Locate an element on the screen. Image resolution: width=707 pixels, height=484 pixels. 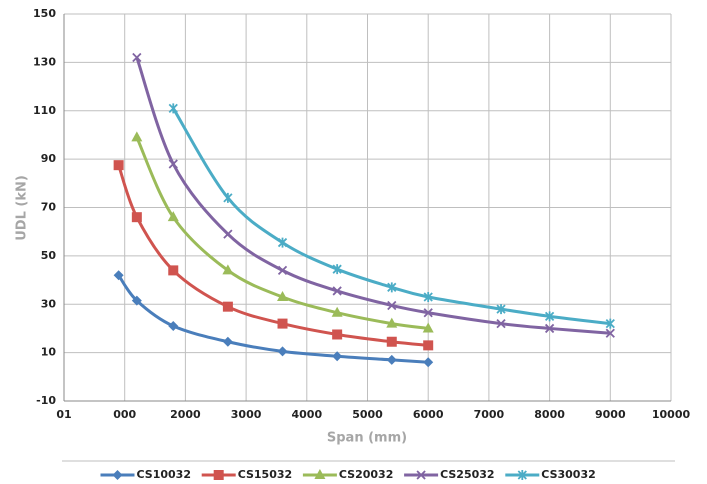
y-tick-label: 30 is located at coordinates (49, 303).